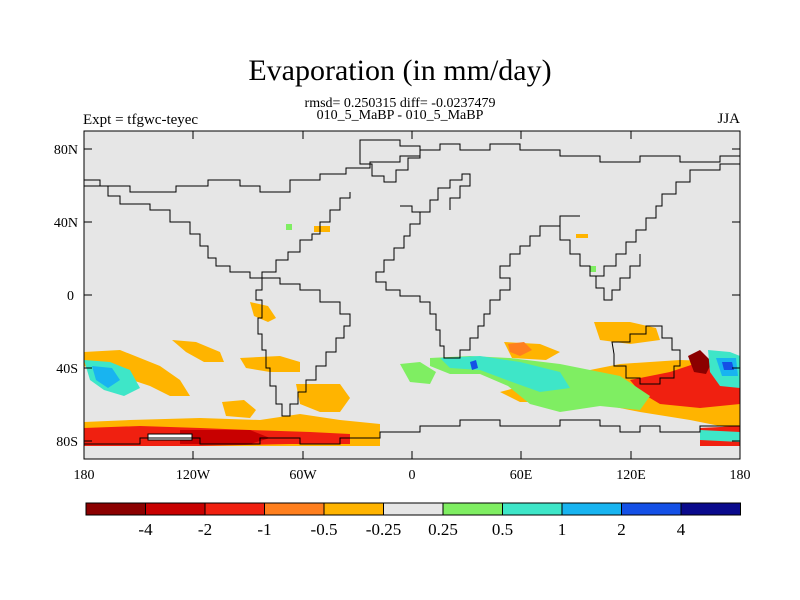 Image resolution: width=800 pixels, height=600 pixels. Describe the element at coordinates (582, 236) in the screenshot. I see `contour-orange-small-asia` at that location.